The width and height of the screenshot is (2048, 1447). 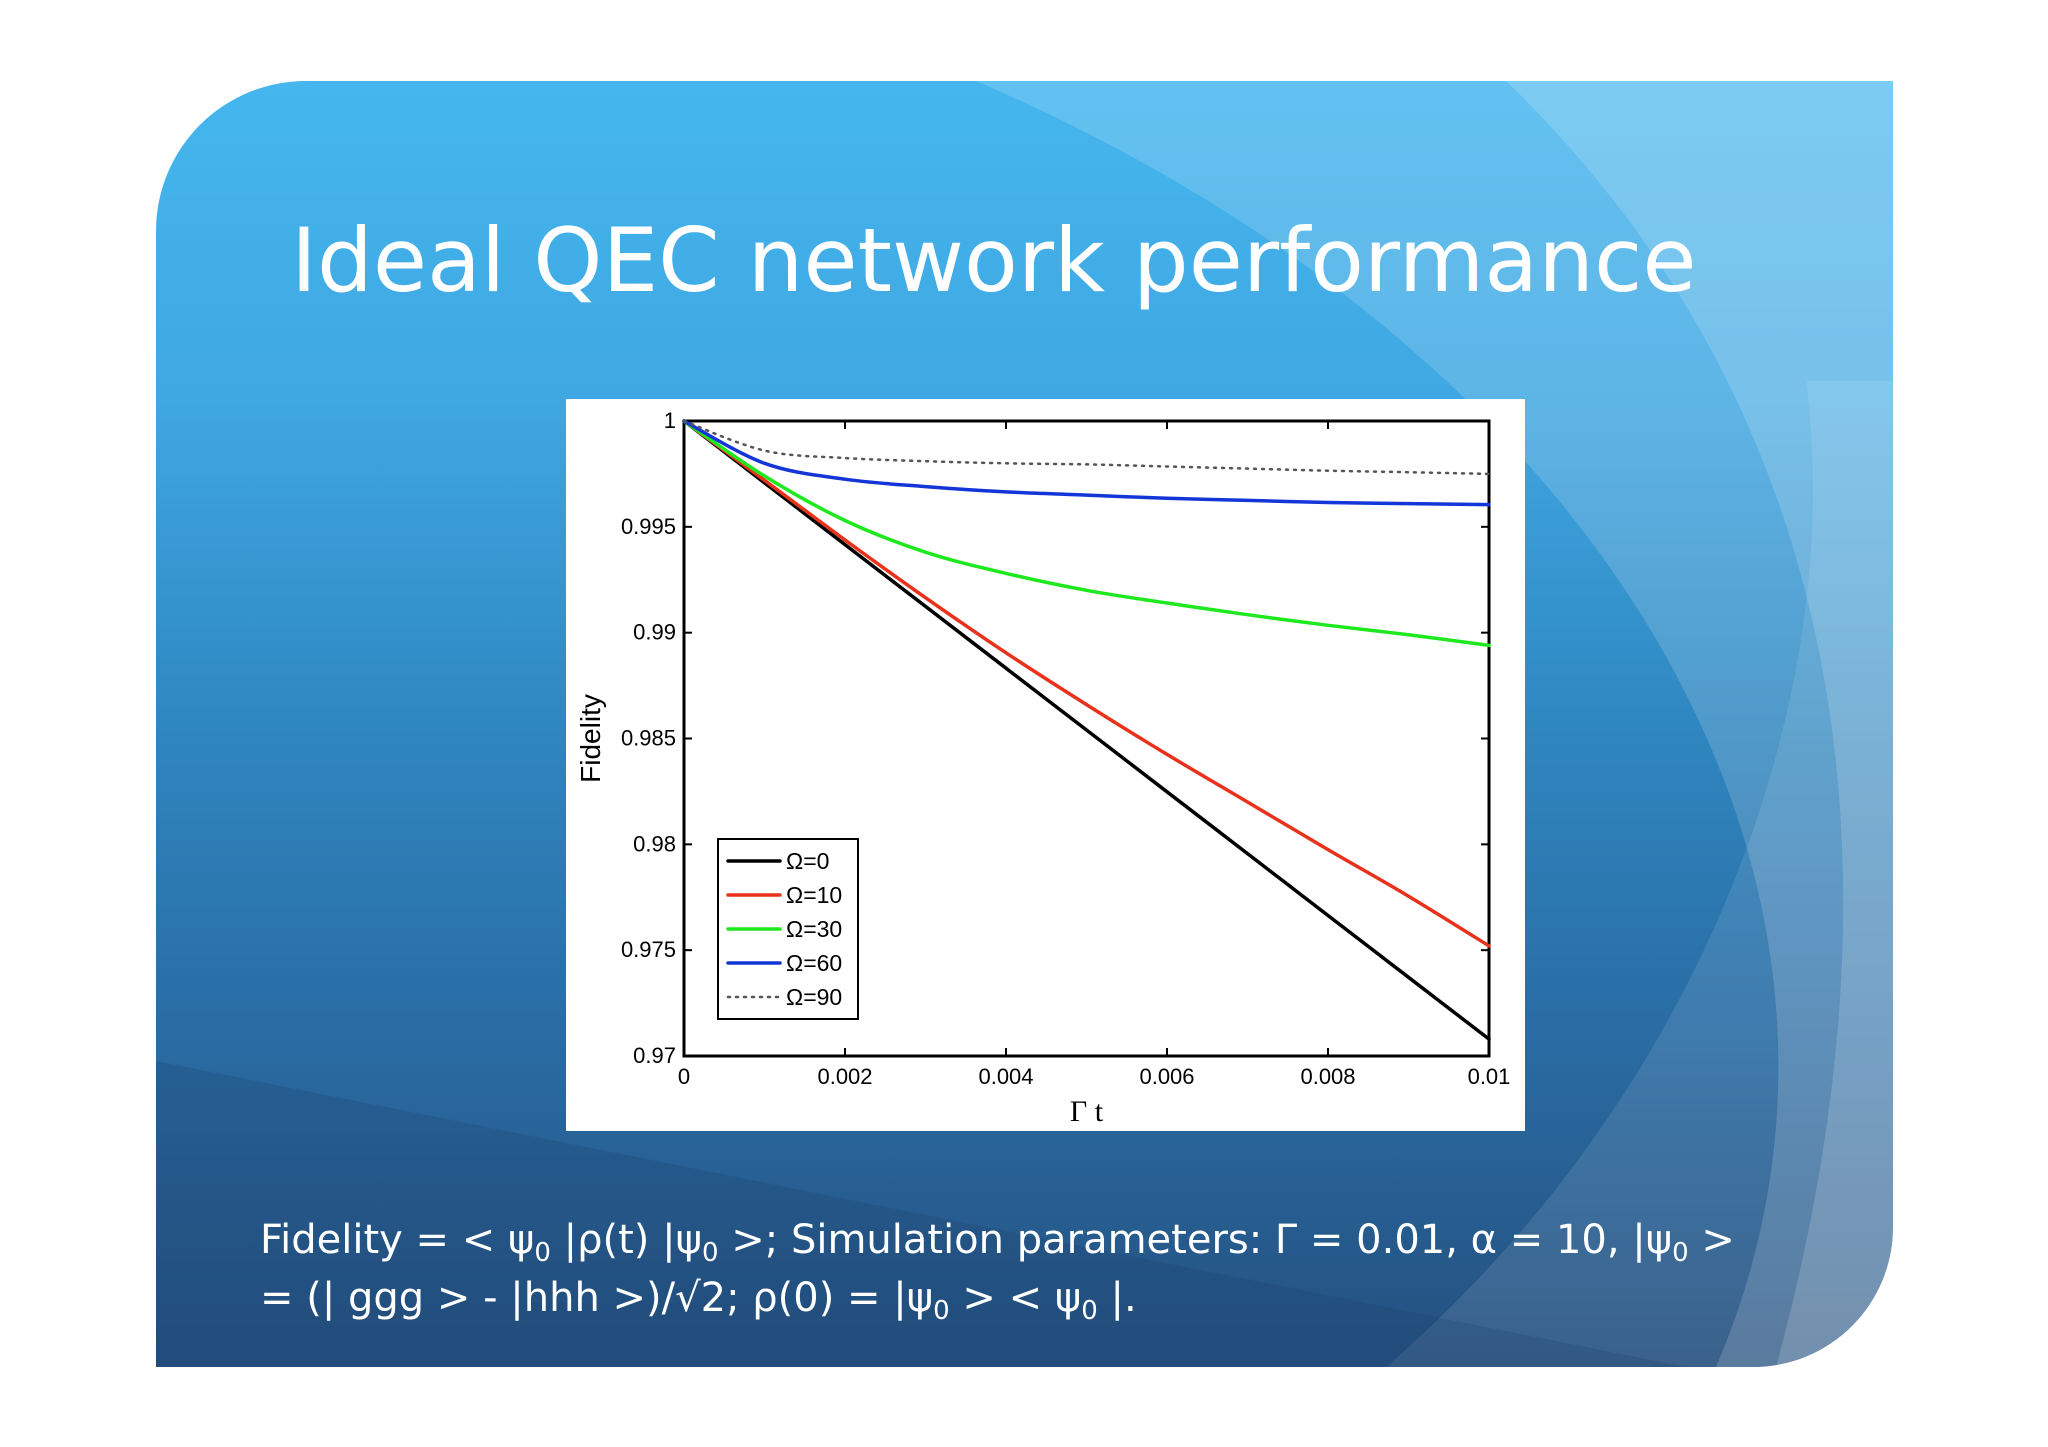 What do you see at coordinates (654, 632) in the screenshot?
I see `y-tick-label: 0.99` at bounding box center [654, 632].